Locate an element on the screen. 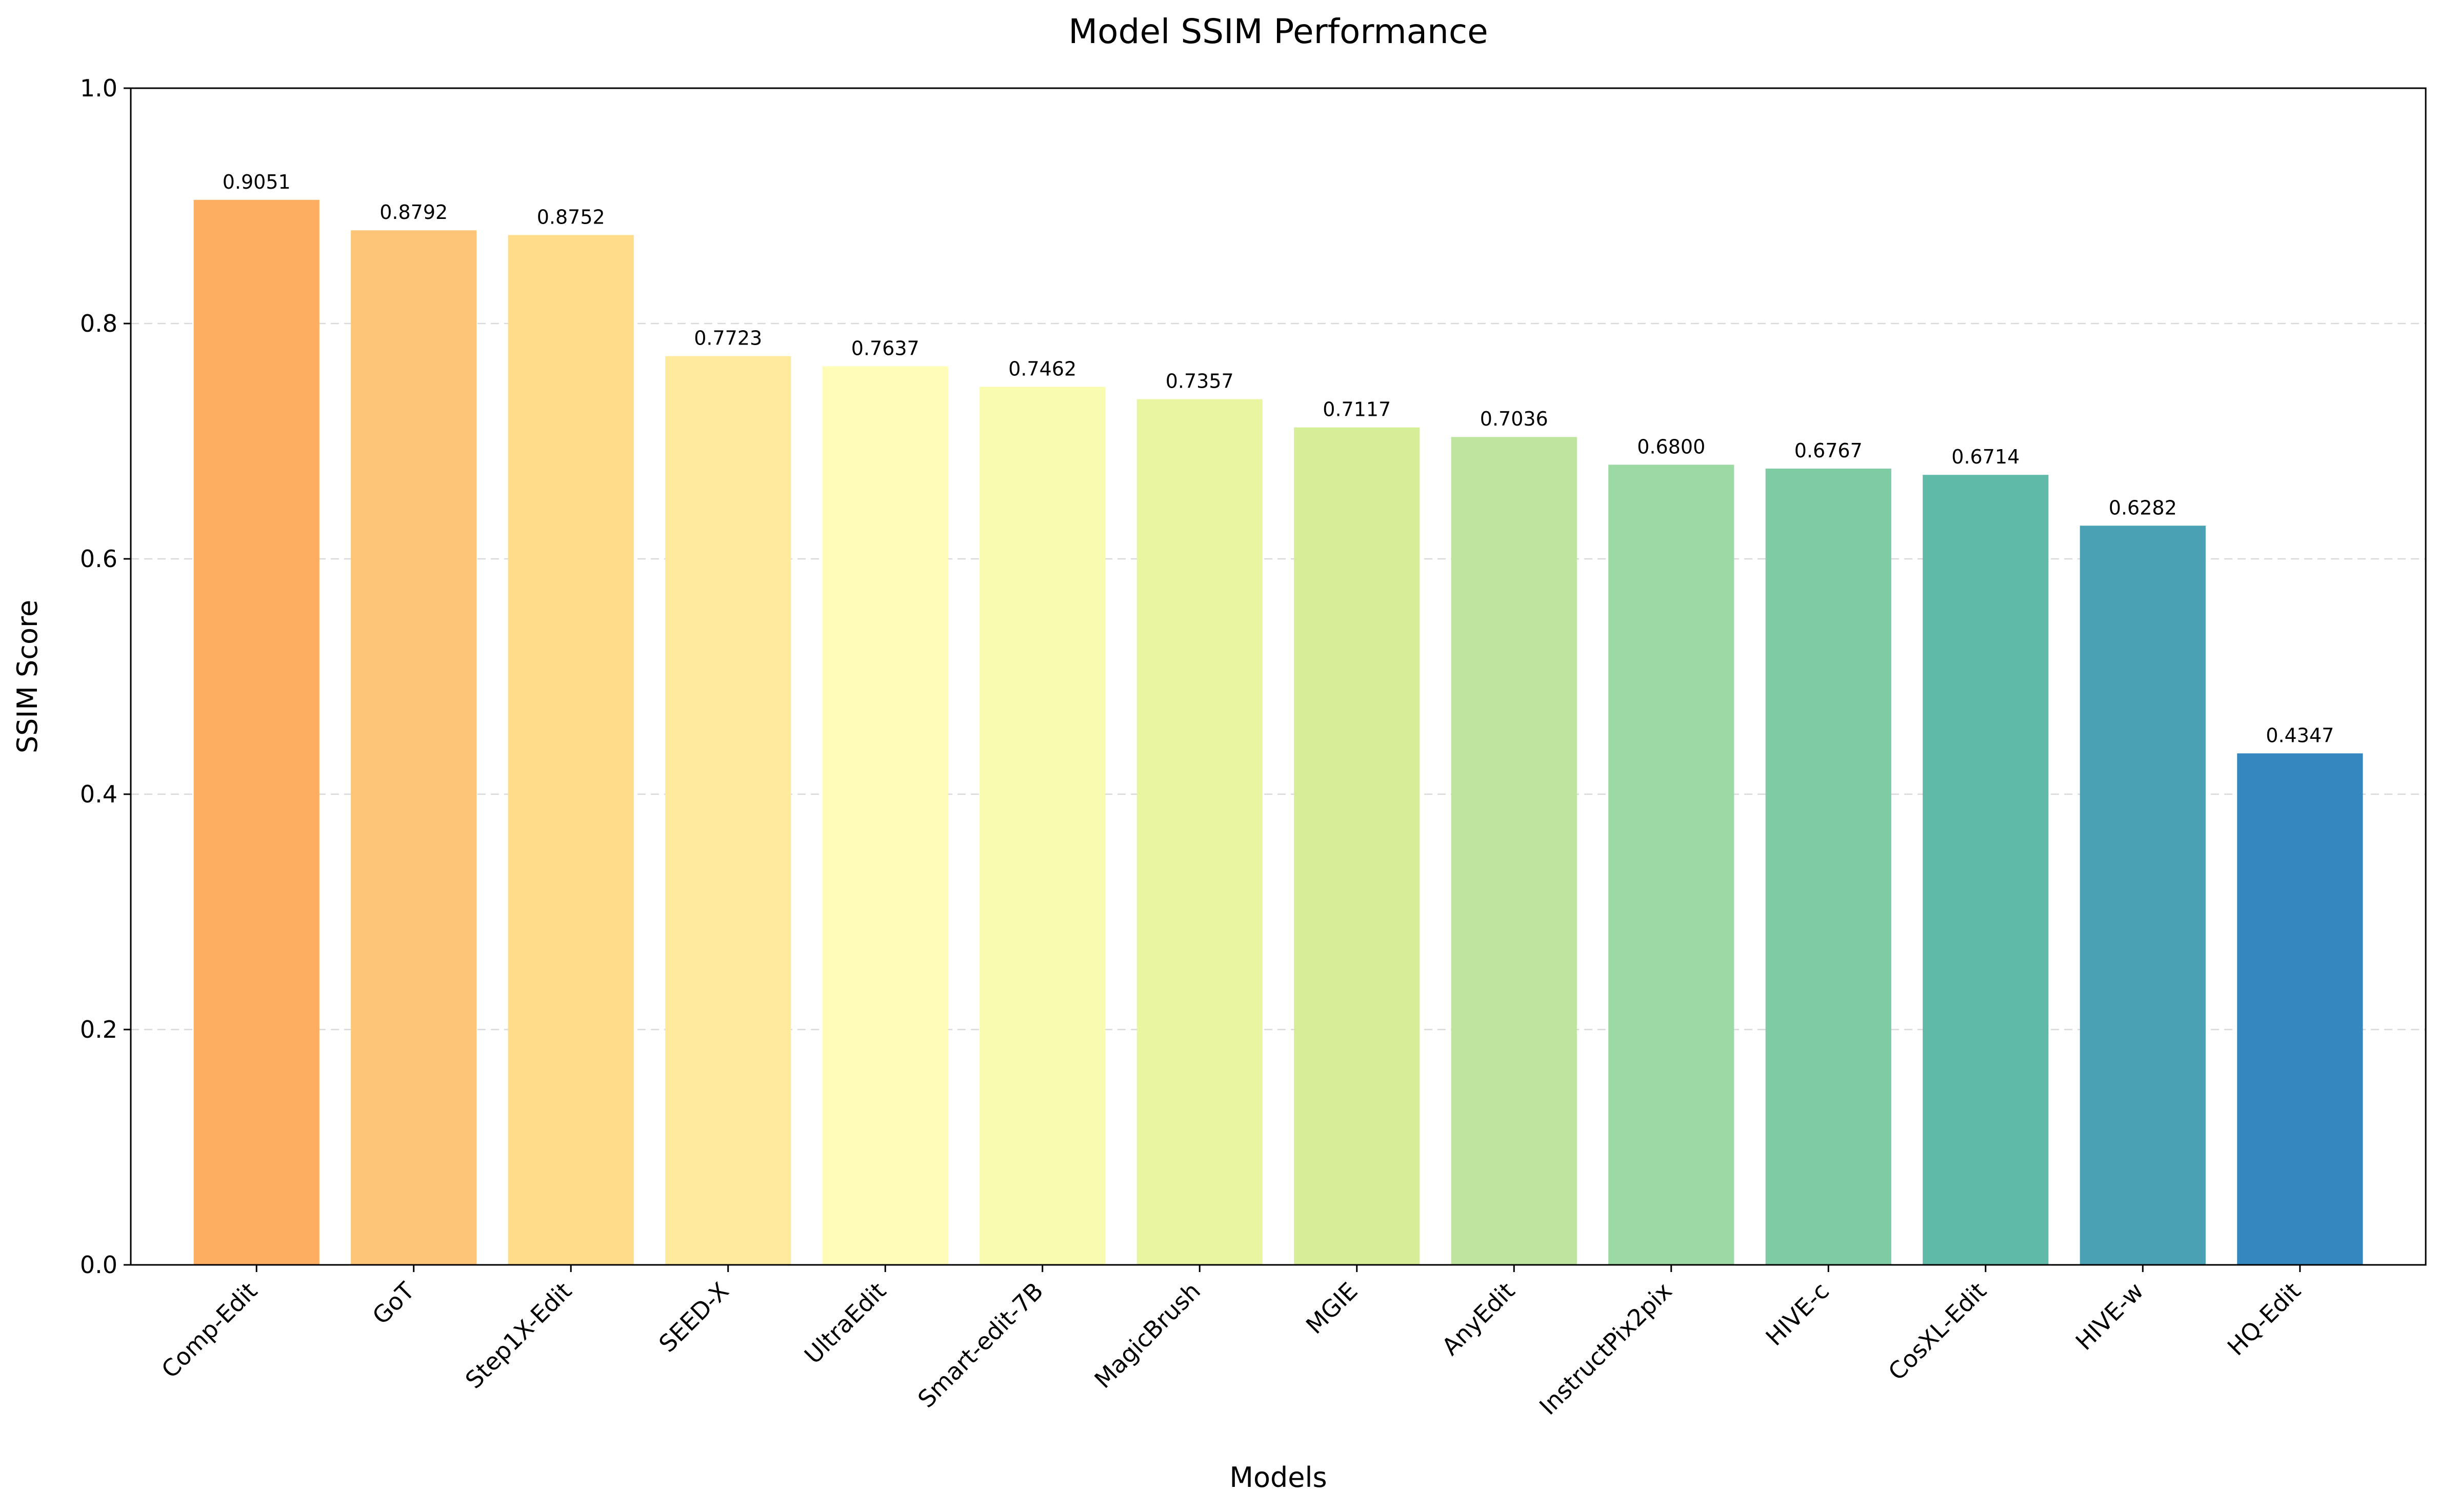 The image size is (2437, 1512). y-tick-label: 0.4 is located at coordinates (99, 794).